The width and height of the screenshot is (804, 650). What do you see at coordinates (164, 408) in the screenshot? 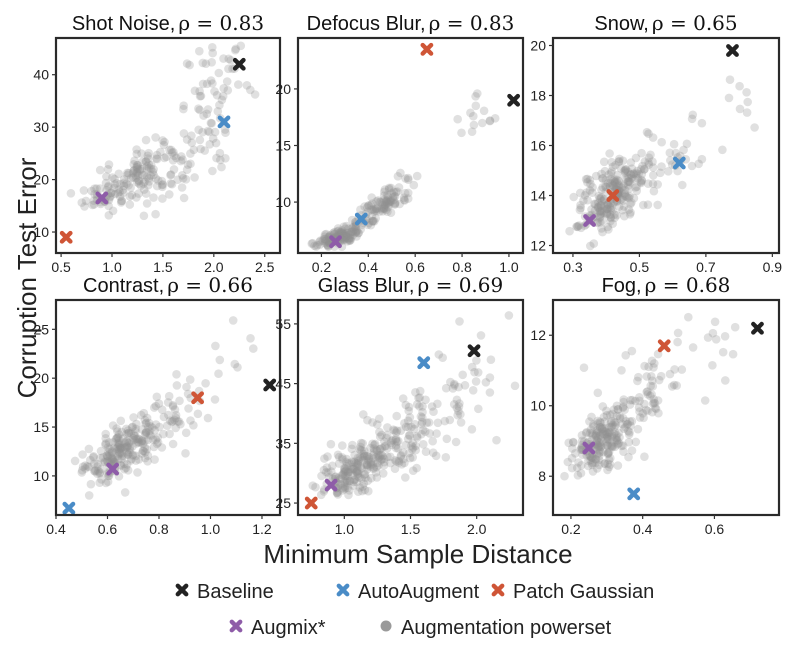
I see `powerset-points` at bounding box center [164, 408].